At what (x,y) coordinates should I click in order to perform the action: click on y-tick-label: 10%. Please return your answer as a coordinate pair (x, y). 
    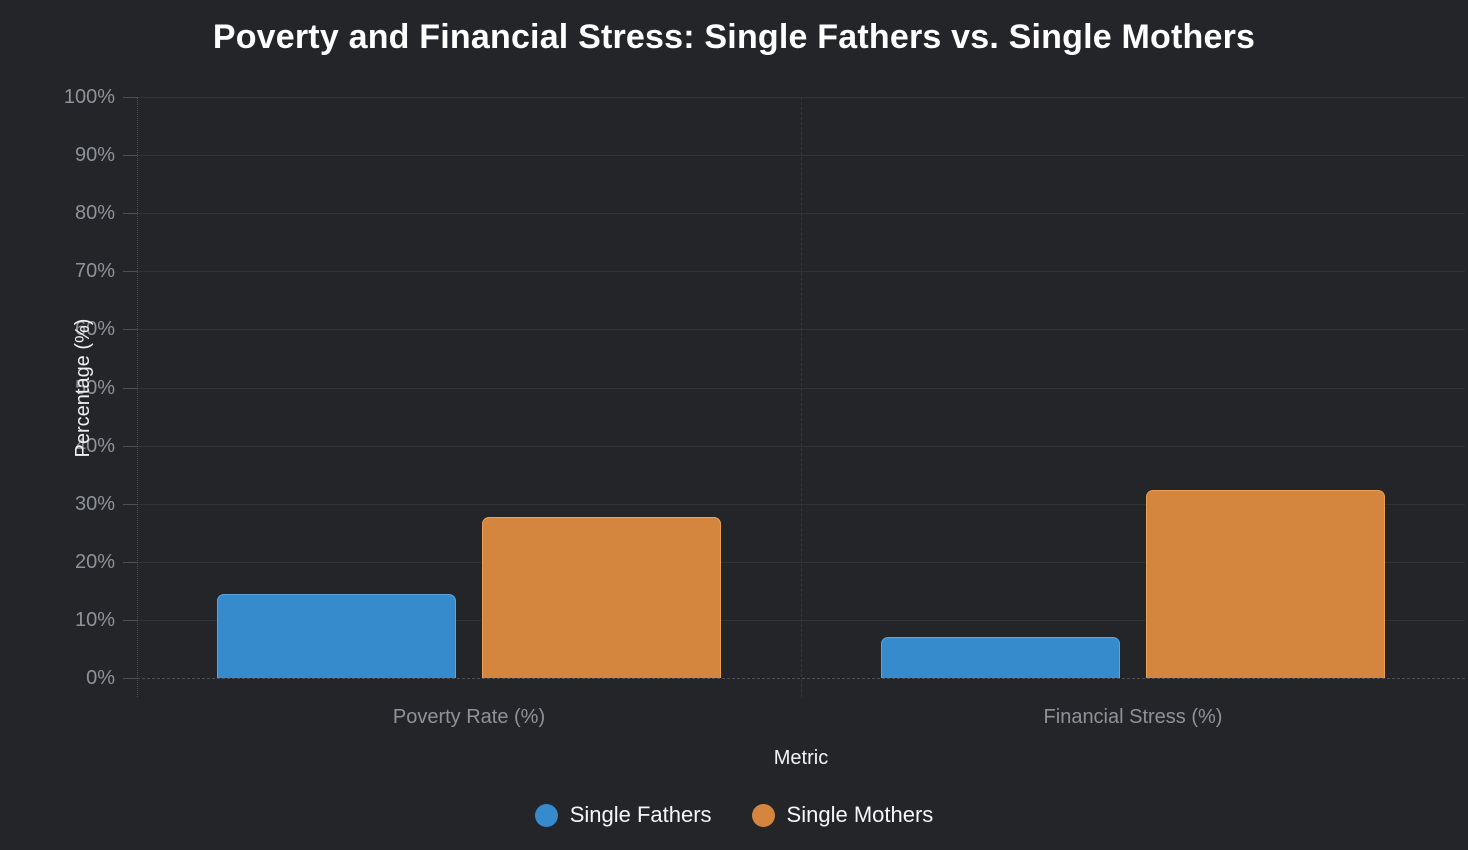
    Looking at the image, I should click on (94, 619).